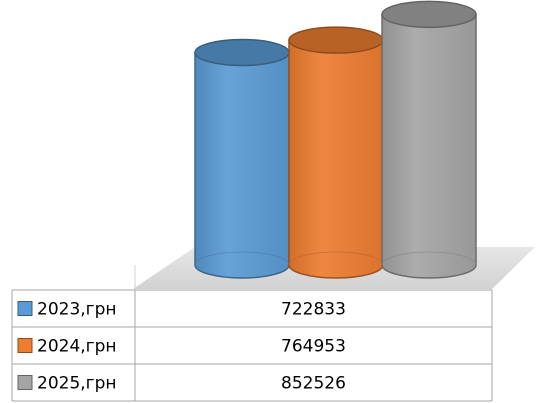 The width and height of the screenshot is (539, 403). What do you see at coordinates (77, 347) in the screenshot?
I see `legend-label: 2024,грн` at bounding box center [77, 347].